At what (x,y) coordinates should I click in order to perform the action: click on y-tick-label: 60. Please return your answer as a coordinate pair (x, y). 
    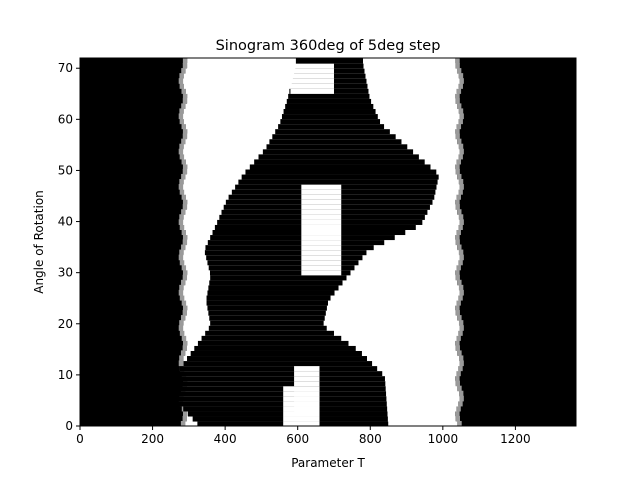
    Looking at the image, I should click on (65, 119).